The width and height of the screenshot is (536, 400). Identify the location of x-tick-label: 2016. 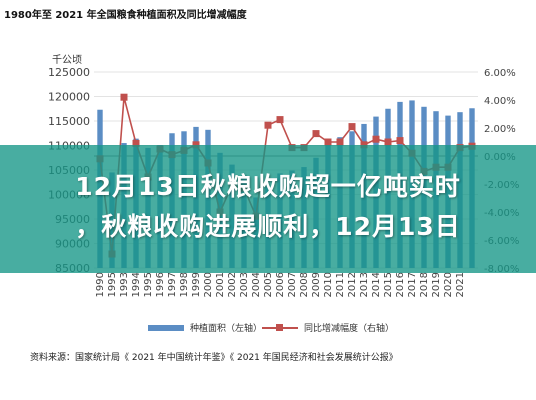
(400, 284).